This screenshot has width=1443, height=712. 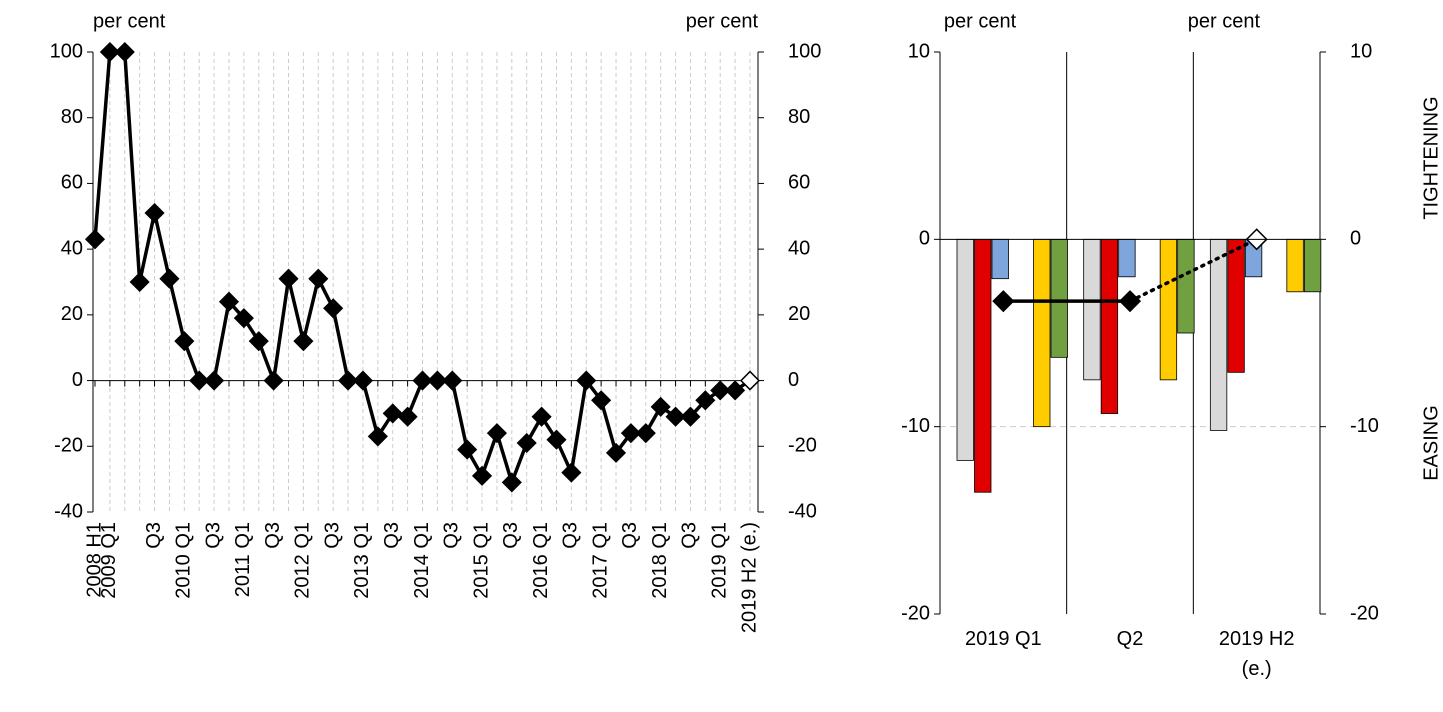 What do you see at coordinates (422, 560) in the screenshot?
I see `x-tick-label: 2014 Q1` at bounding box center [422, 560].